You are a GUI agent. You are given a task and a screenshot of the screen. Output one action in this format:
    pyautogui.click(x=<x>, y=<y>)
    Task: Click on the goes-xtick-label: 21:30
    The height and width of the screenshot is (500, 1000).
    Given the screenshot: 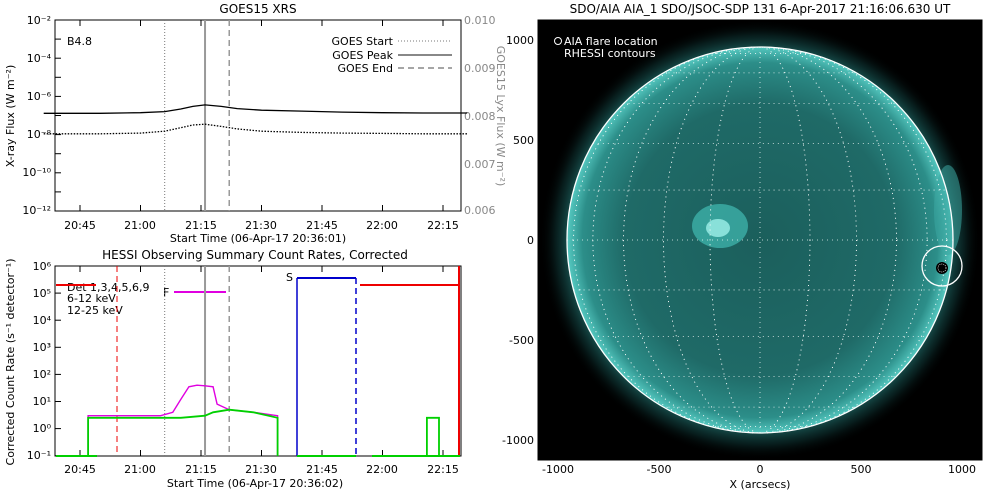 What is the action you would take?
    pyautogui.click(x=261, y=225)
    